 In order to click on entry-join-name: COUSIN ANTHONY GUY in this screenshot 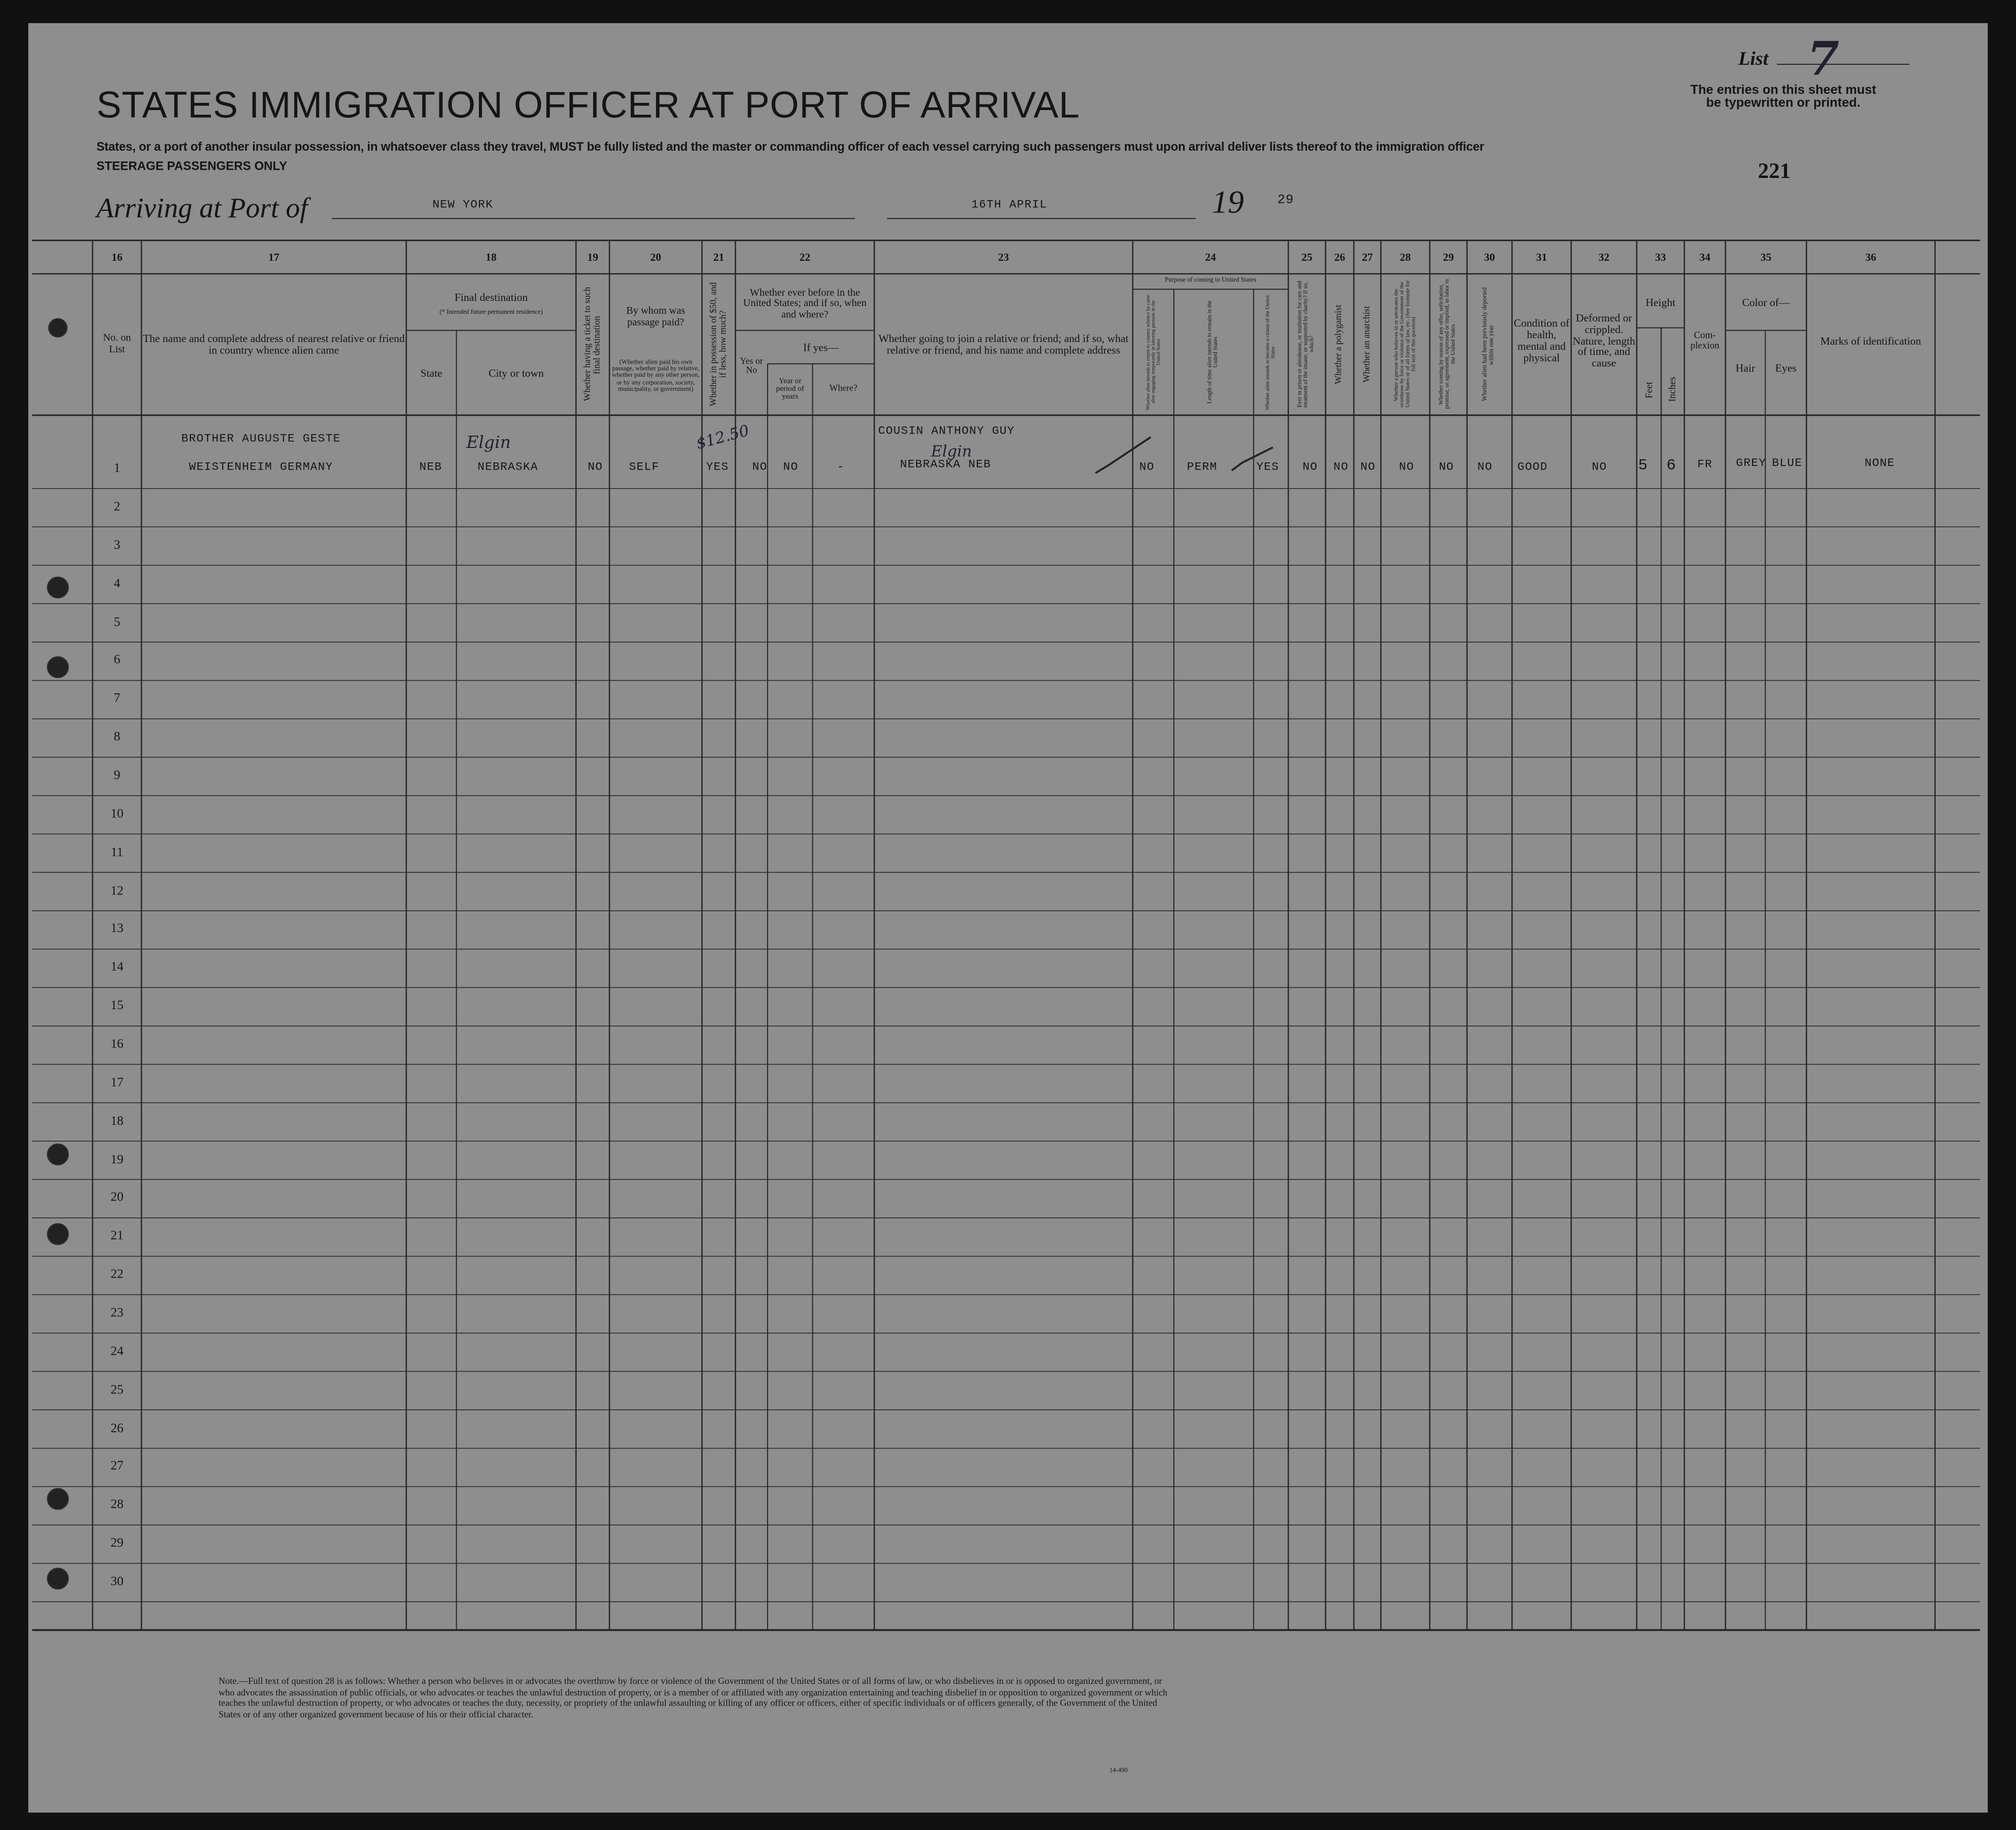, I will do `click(946, 431)`.